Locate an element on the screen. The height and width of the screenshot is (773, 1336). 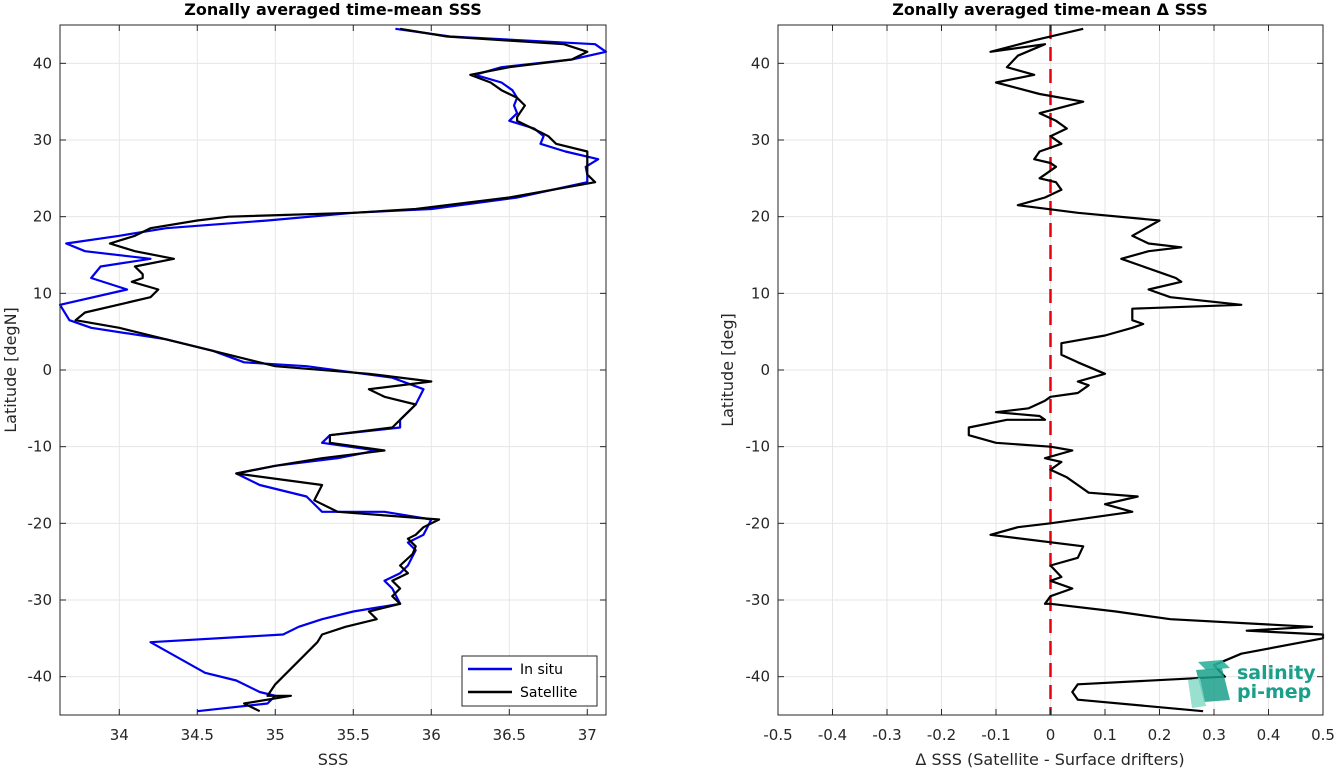
x-tick-label: -0.1 is located at coordinates (995, 735).